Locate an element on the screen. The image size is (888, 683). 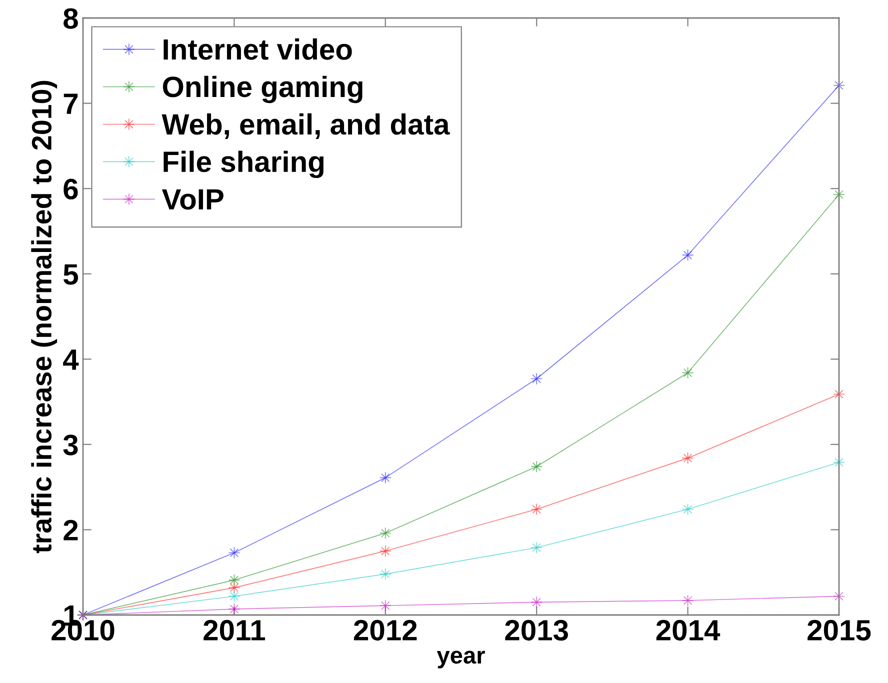
y-tick-label: 7 is located at coordinates (71, 104).